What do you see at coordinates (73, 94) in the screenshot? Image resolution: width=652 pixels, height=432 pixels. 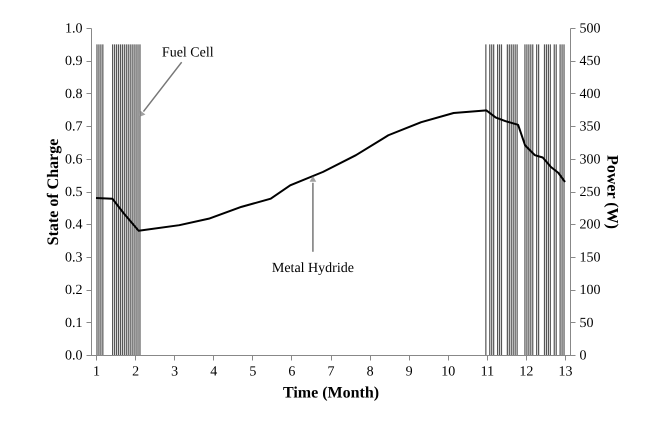 I see `y-tick-label: 0.8` at bounding box center [73, 94].